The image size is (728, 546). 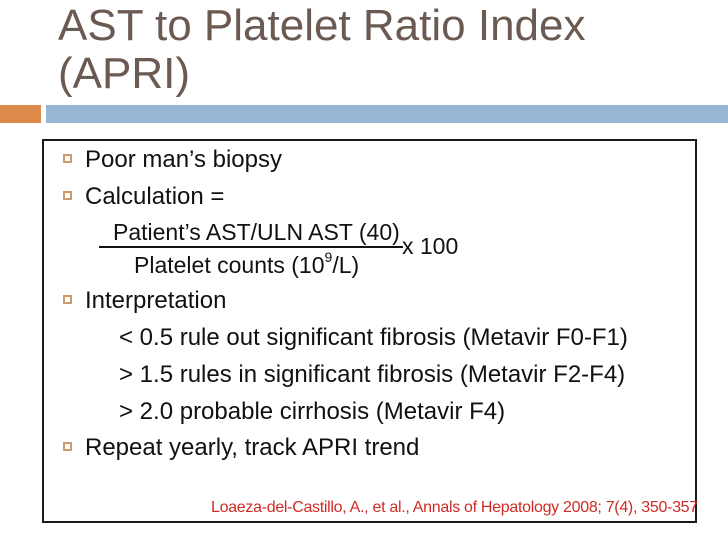 I want to click on accent-orange-square, so click(x=20, y=114).